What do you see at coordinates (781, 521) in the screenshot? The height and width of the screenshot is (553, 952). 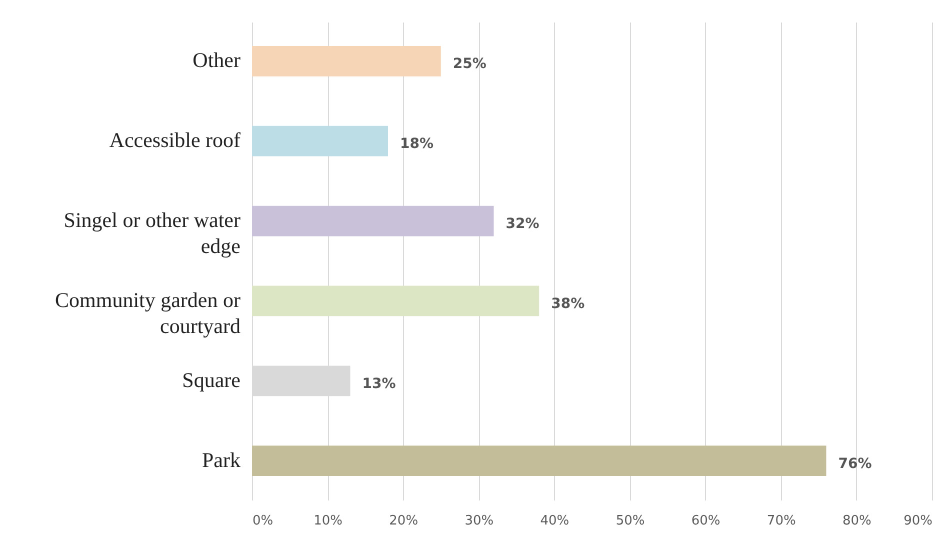 I see `x-tick-label: 70%` at bounding box center [781, 521].